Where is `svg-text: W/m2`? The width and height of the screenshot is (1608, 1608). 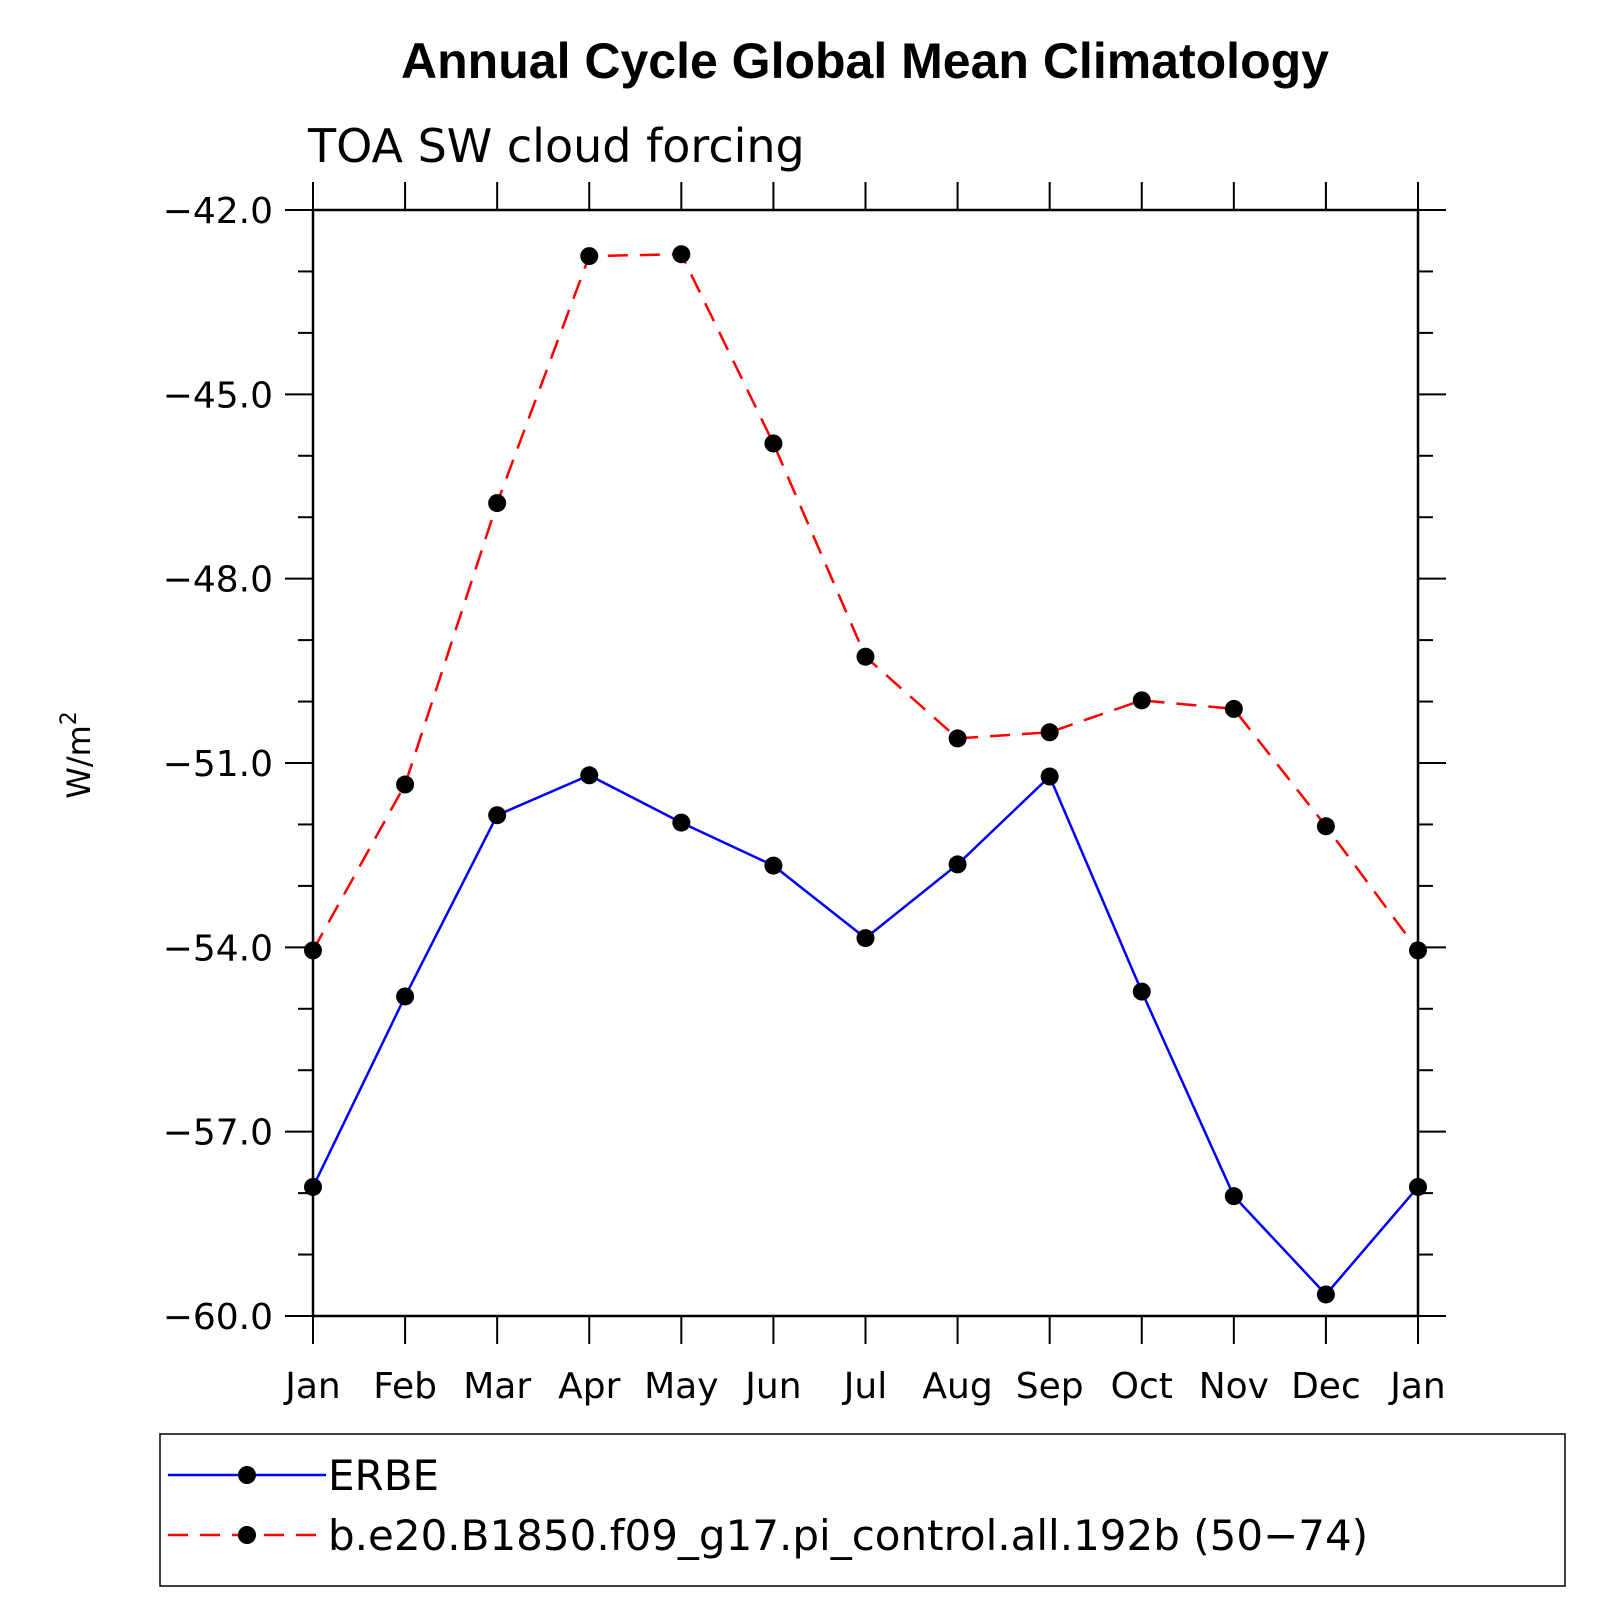 svg-text: W/m2 is located at coordinates (77, 755).